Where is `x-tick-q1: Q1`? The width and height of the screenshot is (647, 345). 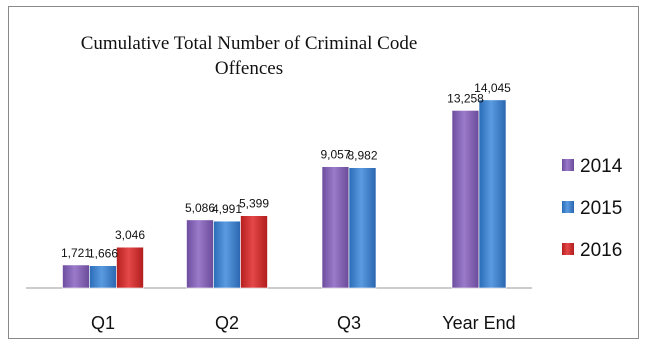 x-tick-q1: Q1 is located at coordinates (103, 323).